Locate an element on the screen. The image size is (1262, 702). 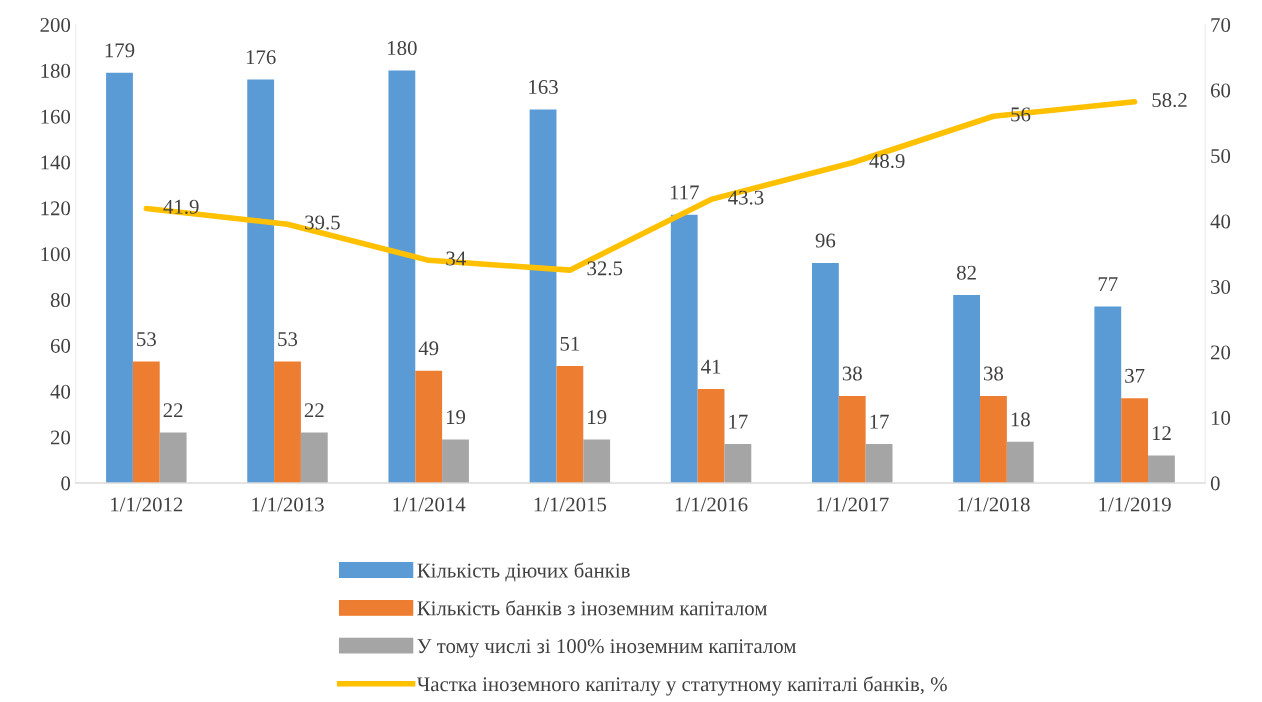
y-tick-label: 100 is located at coordinates (56, 254).